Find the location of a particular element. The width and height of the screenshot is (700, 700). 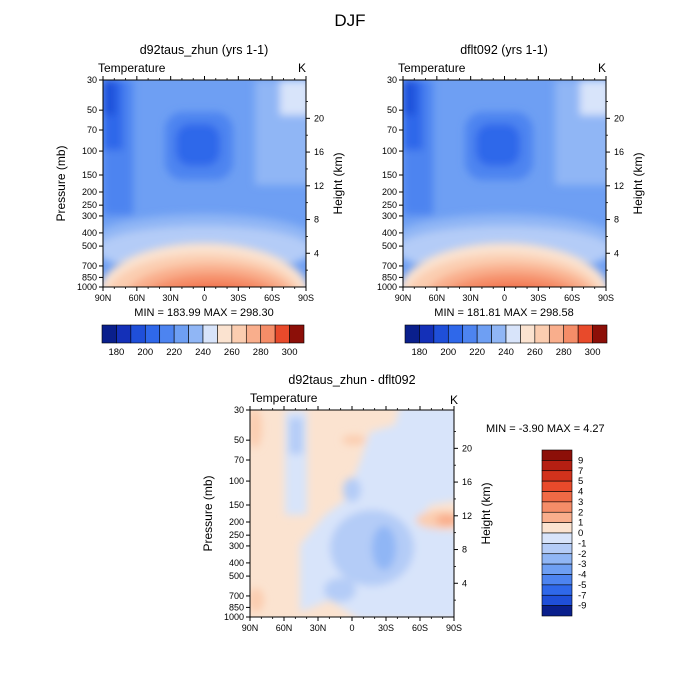

colorbar-label: 180 is located at coordinates (116, 352).